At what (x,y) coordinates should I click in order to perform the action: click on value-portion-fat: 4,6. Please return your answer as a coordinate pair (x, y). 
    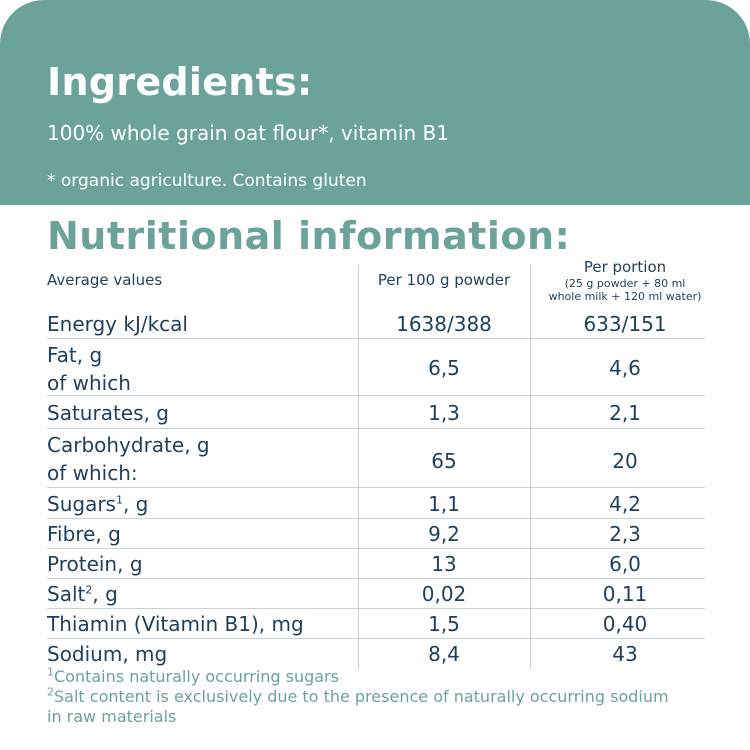
    Looking at the image, I should click on (625, 368).